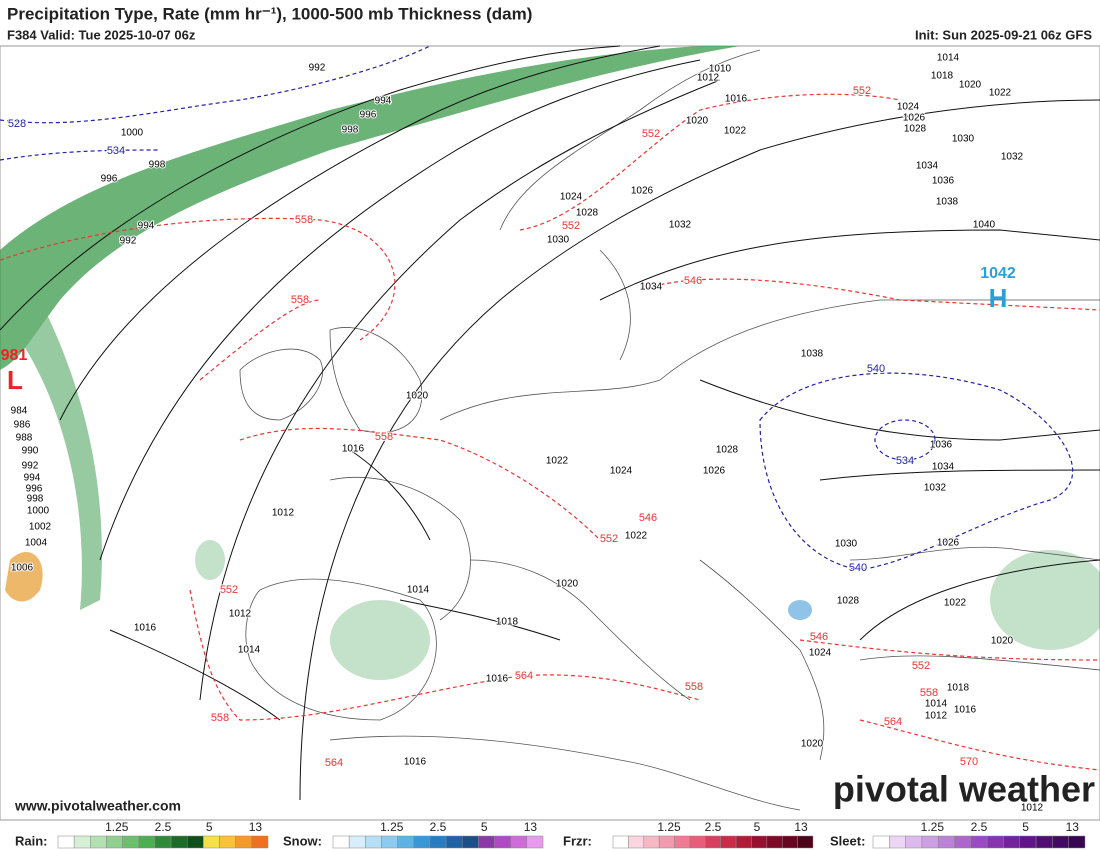 The height and width of the screenshot is (850, 1100). I want to click on legend-label: Snow:, so click(302, 840).